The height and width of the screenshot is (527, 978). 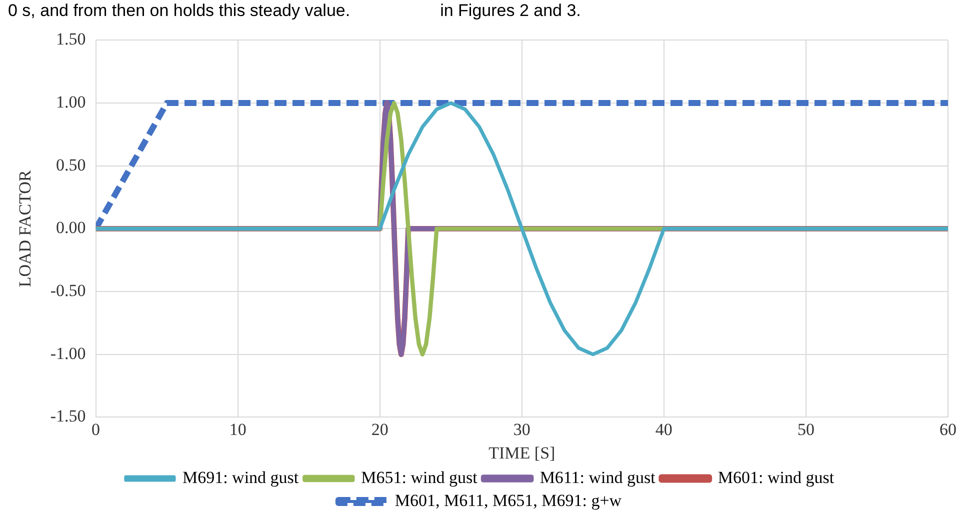 I want to click on y-tick-label: -1.00, so click(x=68, y=353).